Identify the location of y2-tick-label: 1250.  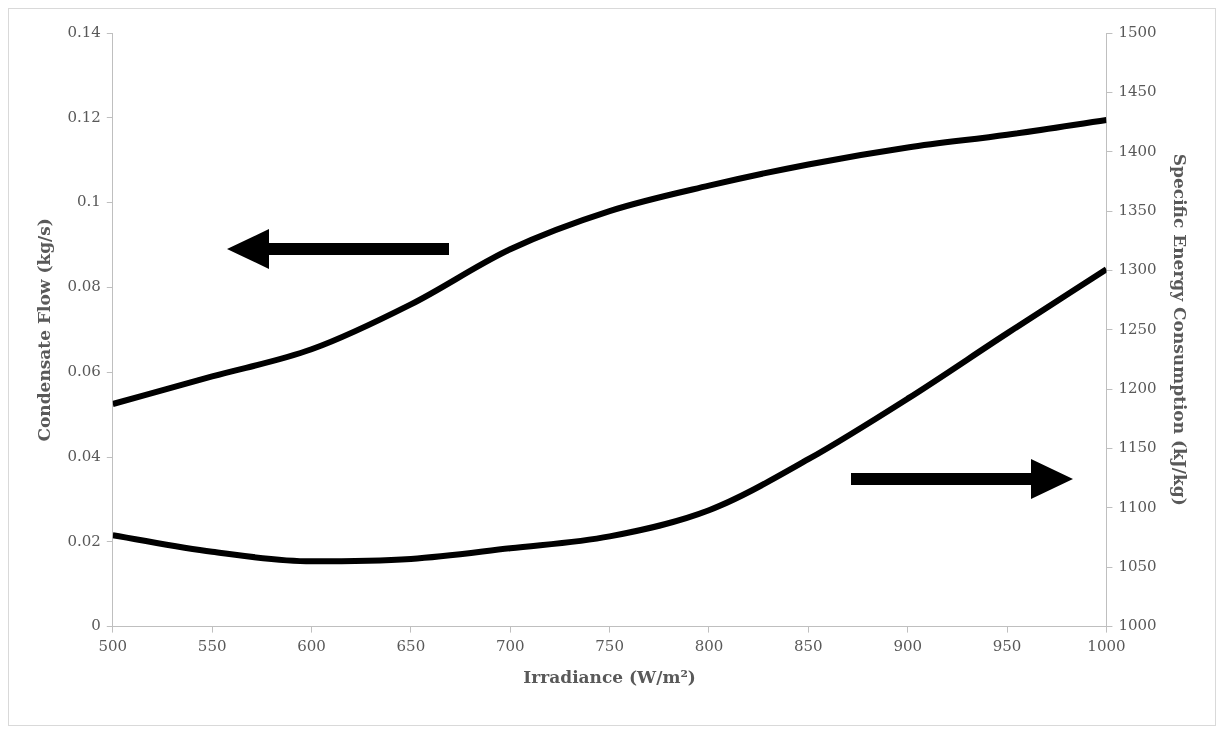
(1137, 328).